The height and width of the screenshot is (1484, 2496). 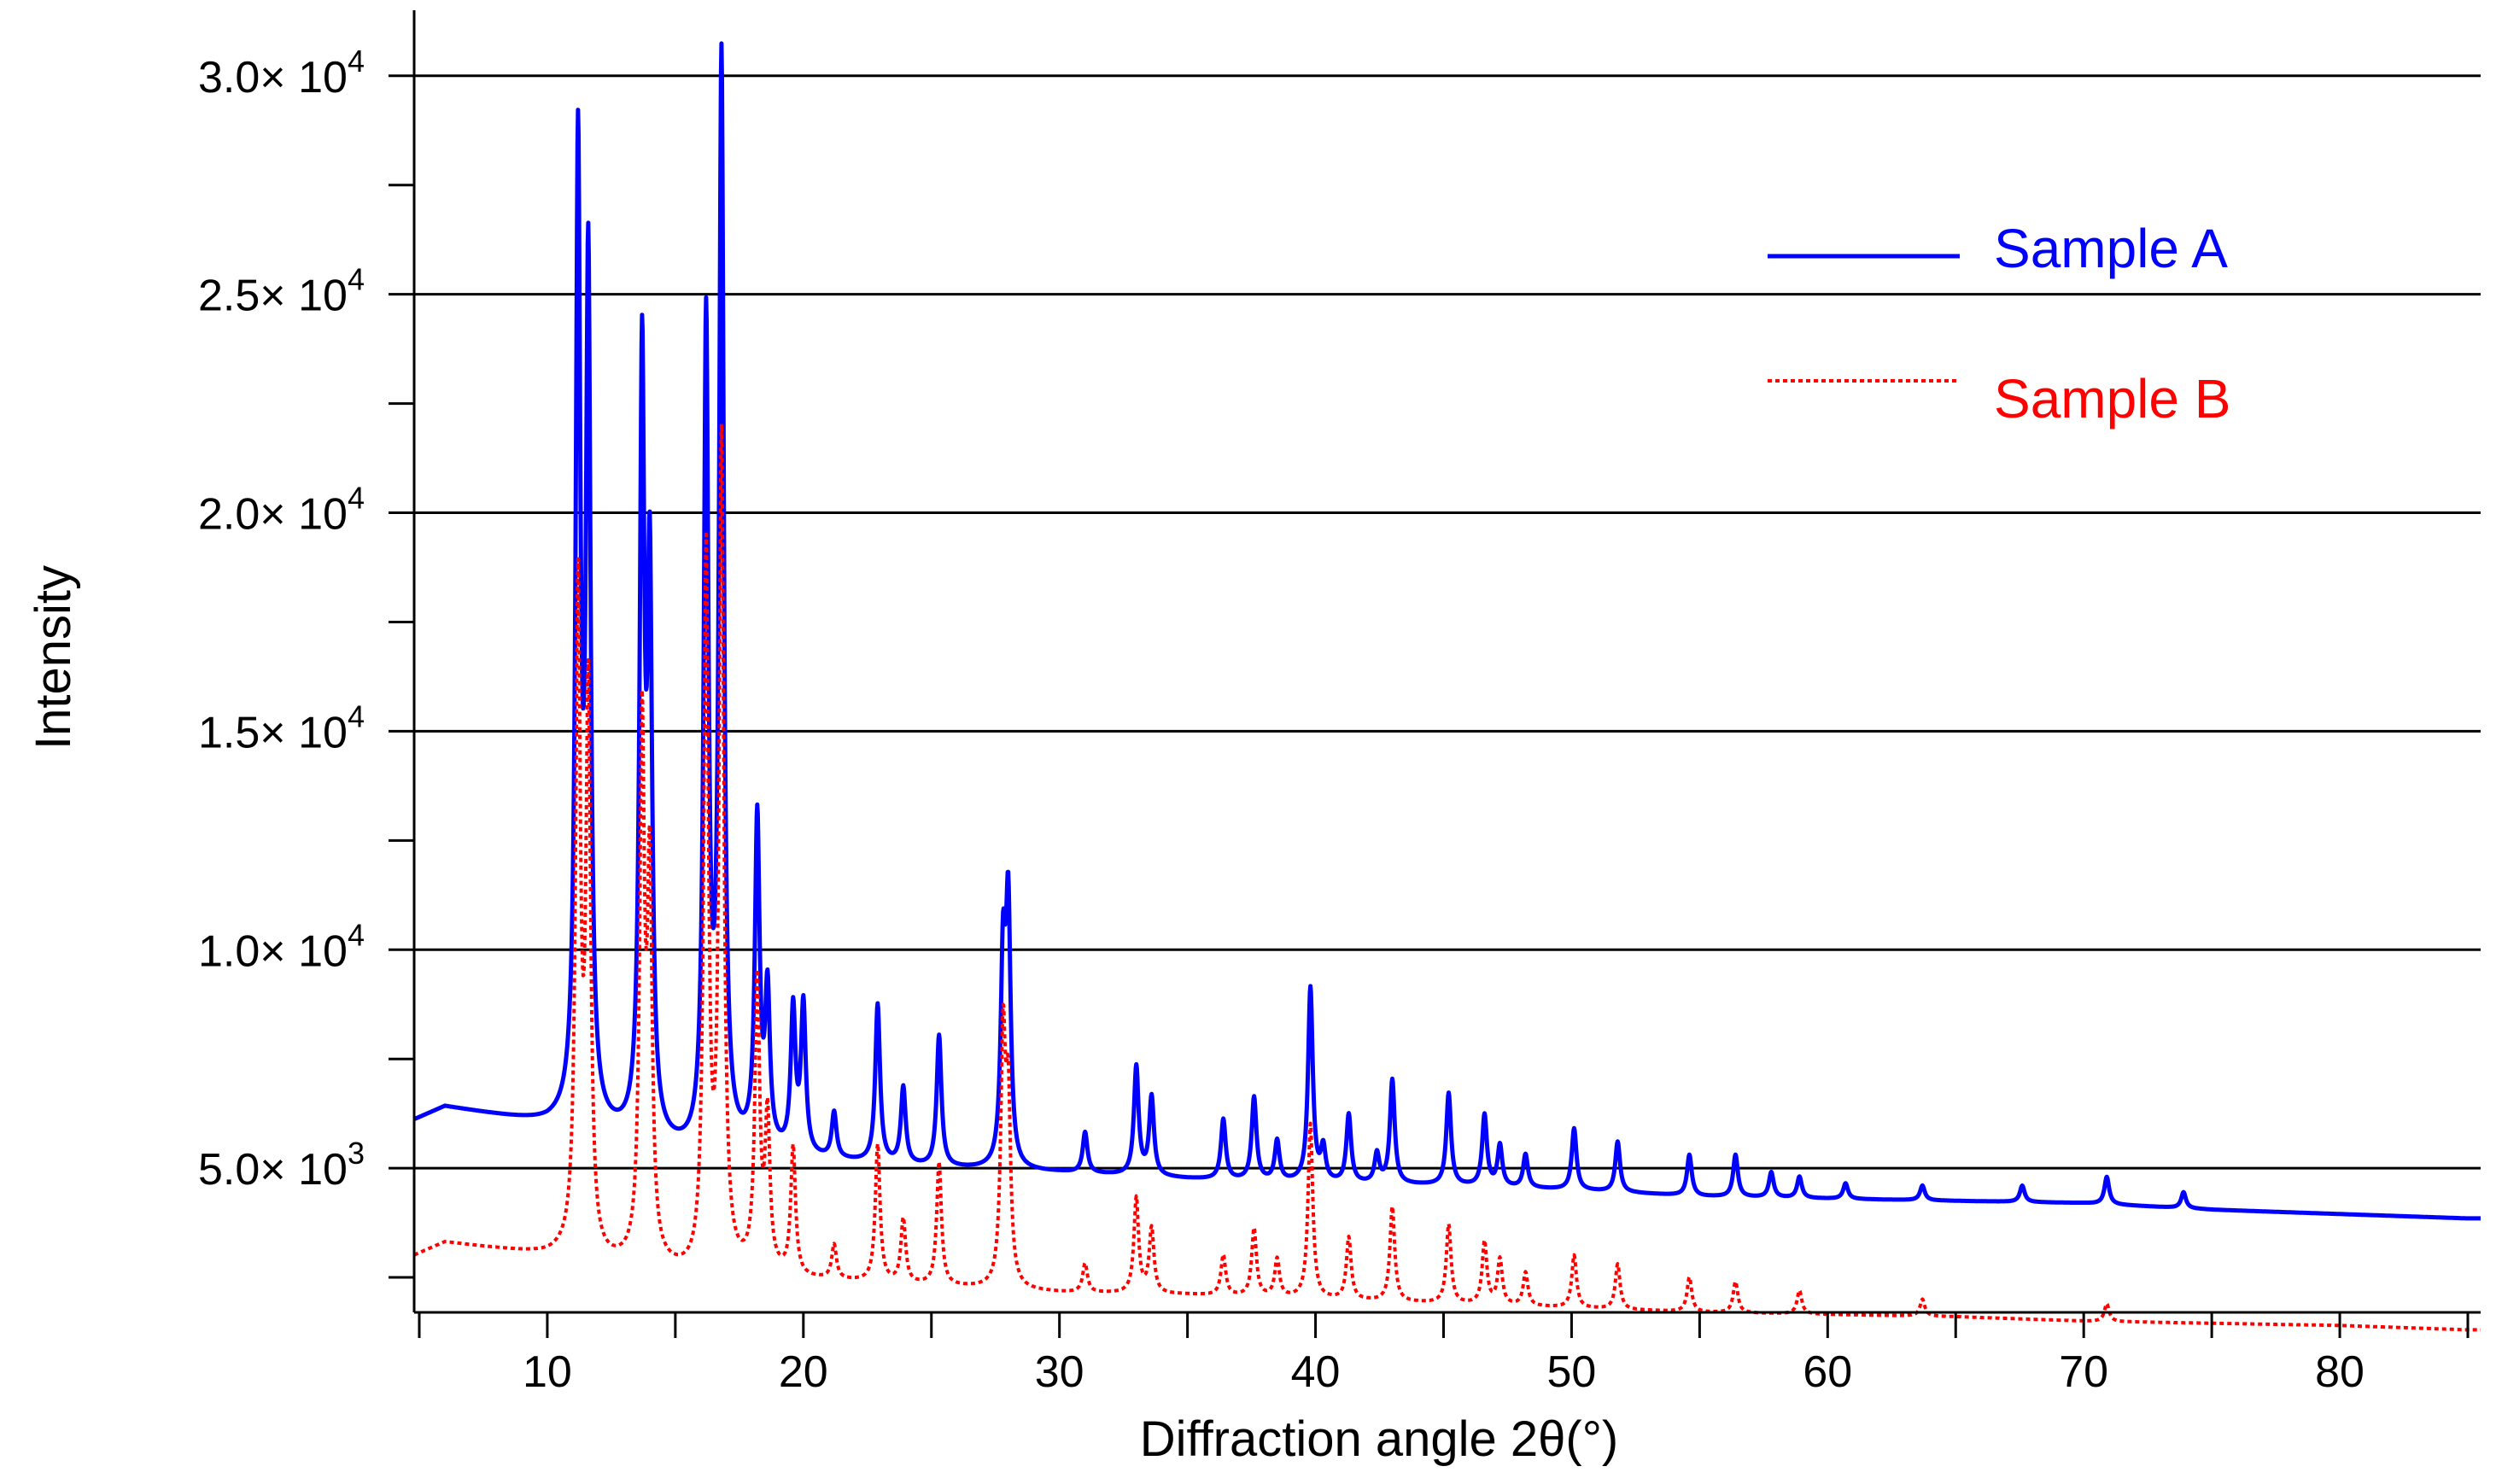 What do you see at coordinates (1316, 1372) in the screenshot?
I see `x-tick-label: 40` at bounding box center [1316, 1372].